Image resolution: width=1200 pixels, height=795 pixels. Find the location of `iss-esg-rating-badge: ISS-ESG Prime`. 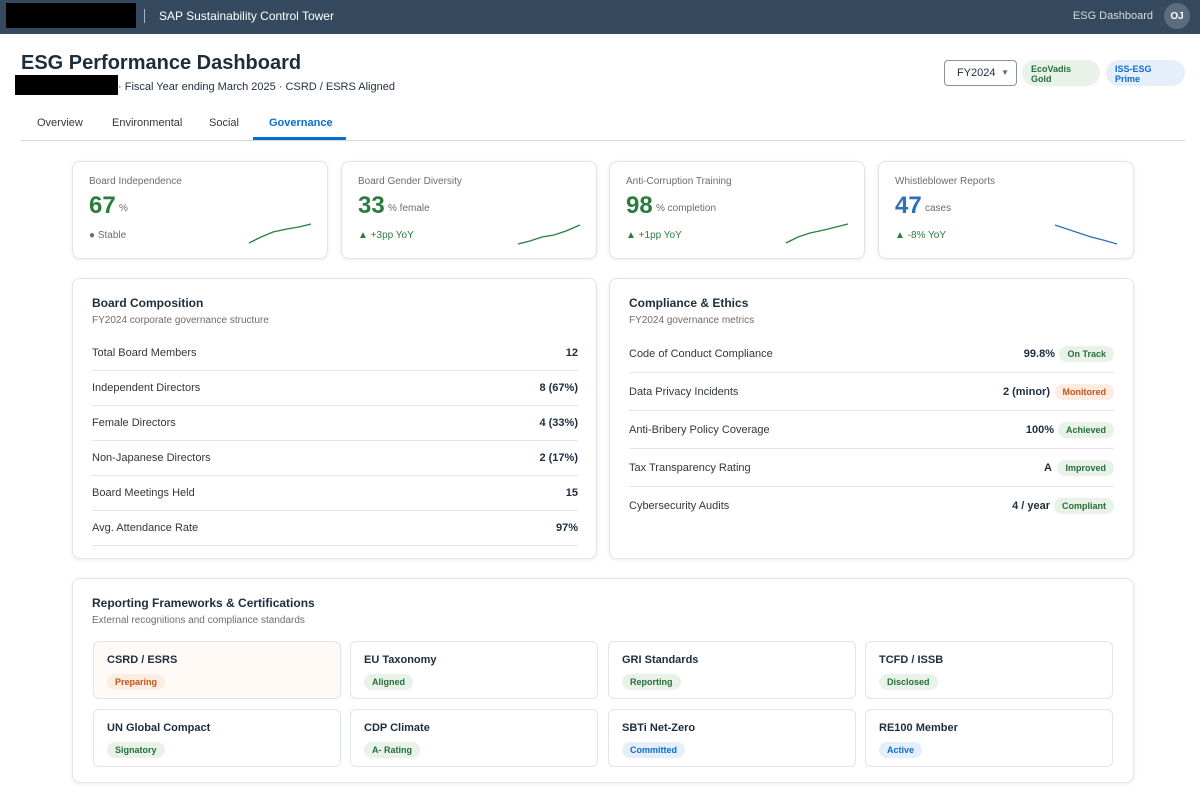

iss-esg-rating-badge: ISS-ESG Prime is located at coordinates (1145, 73).